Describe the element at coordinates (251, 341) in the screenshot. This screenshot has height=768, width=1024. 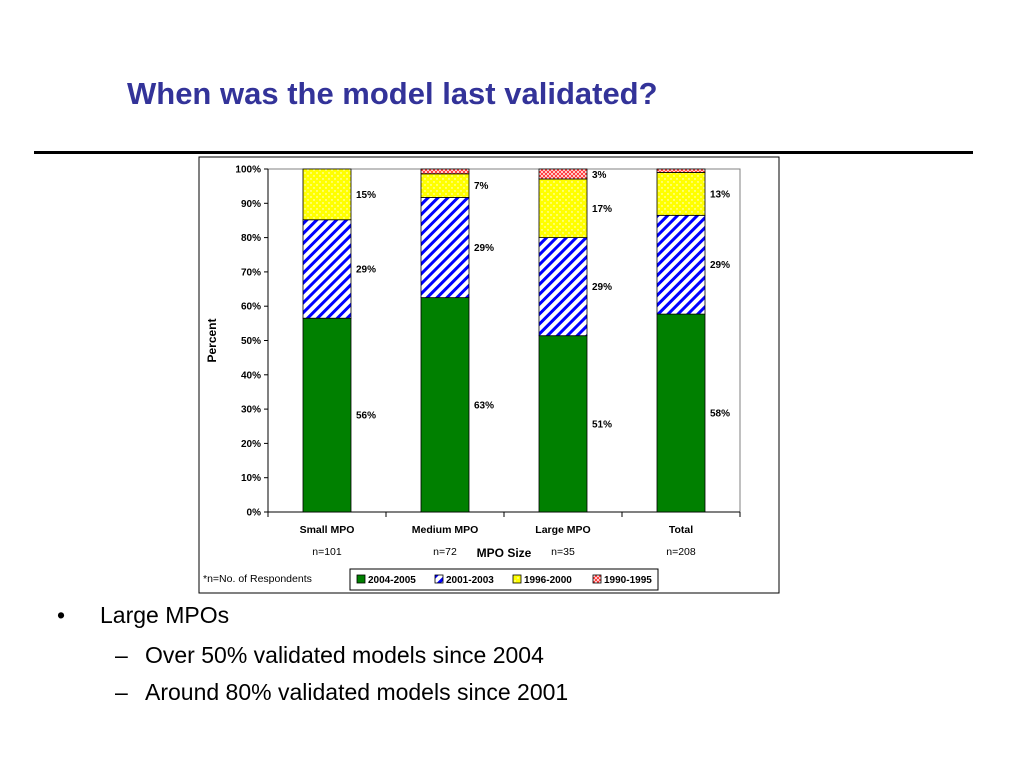
I see `y-tick-label: 50%` at that location.